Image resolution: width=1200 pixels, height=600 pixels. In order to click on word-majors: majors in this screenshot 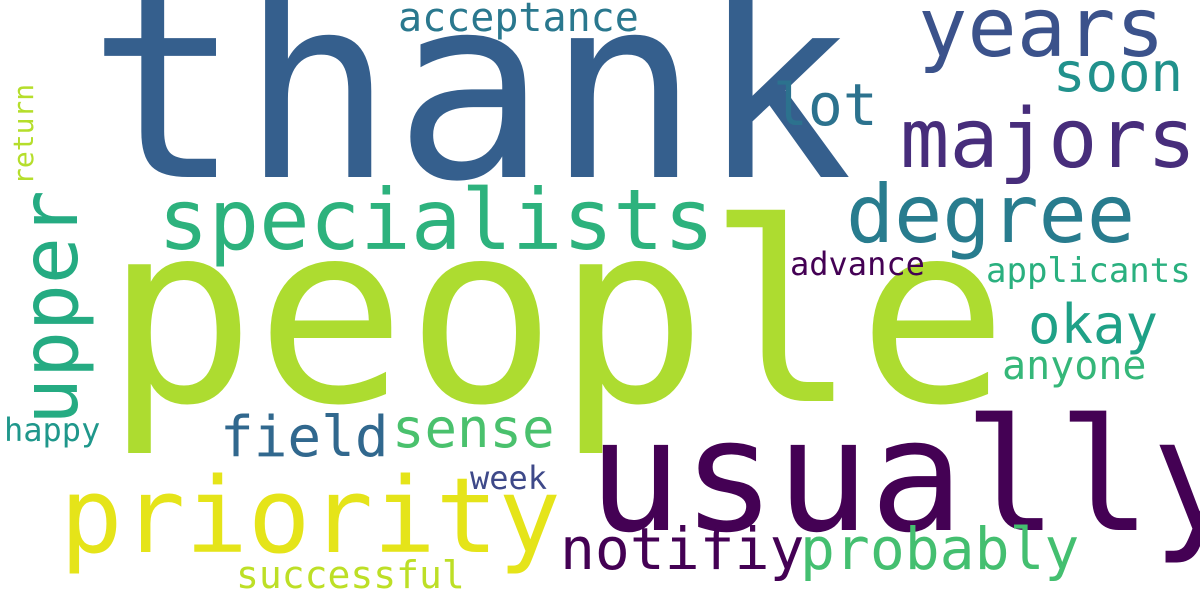, I will do `click(1048, 139)`.